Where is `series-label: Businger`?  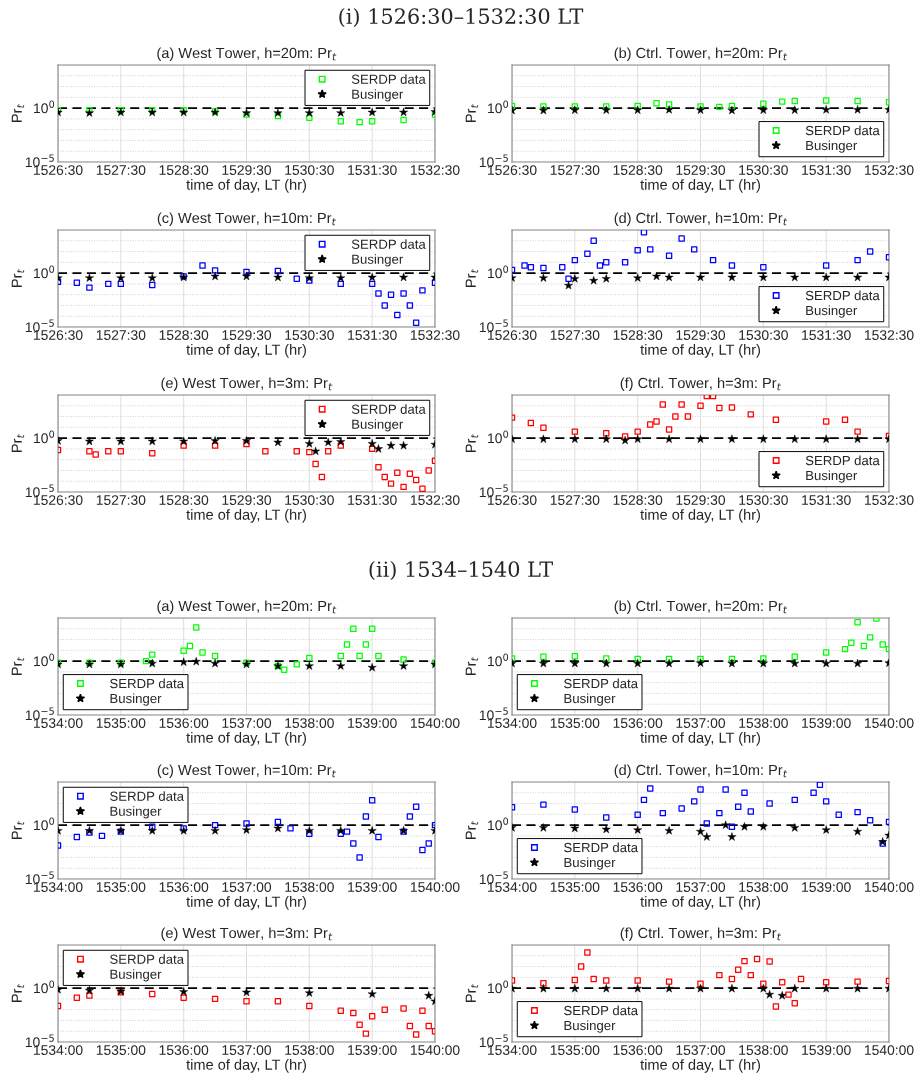 series-label: Businger is located at coordinates (136, 812).